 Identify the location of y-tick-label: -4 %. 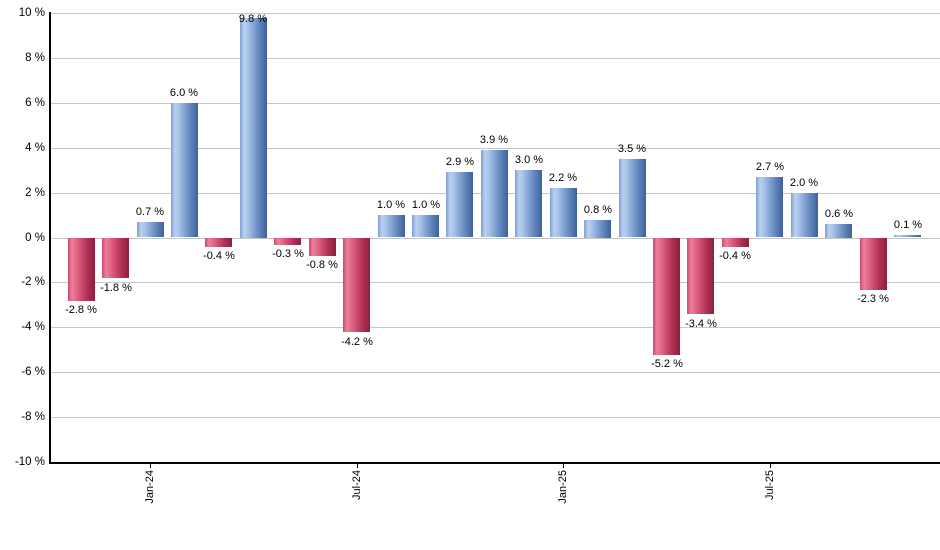
(33, 327).